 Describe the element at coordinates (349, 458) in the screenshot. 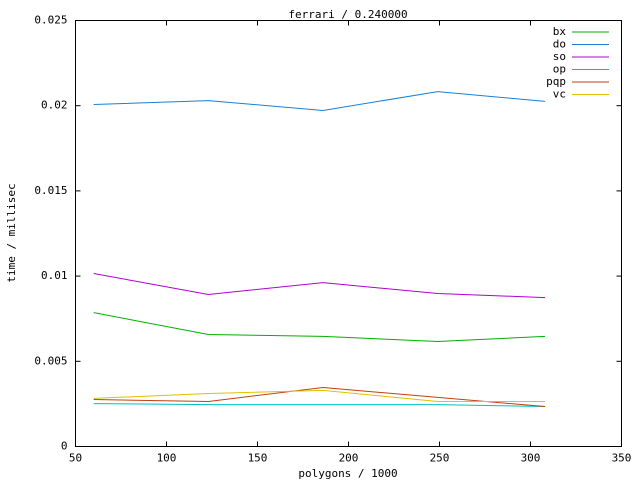

I see `x-tick-label: 200` at that location.